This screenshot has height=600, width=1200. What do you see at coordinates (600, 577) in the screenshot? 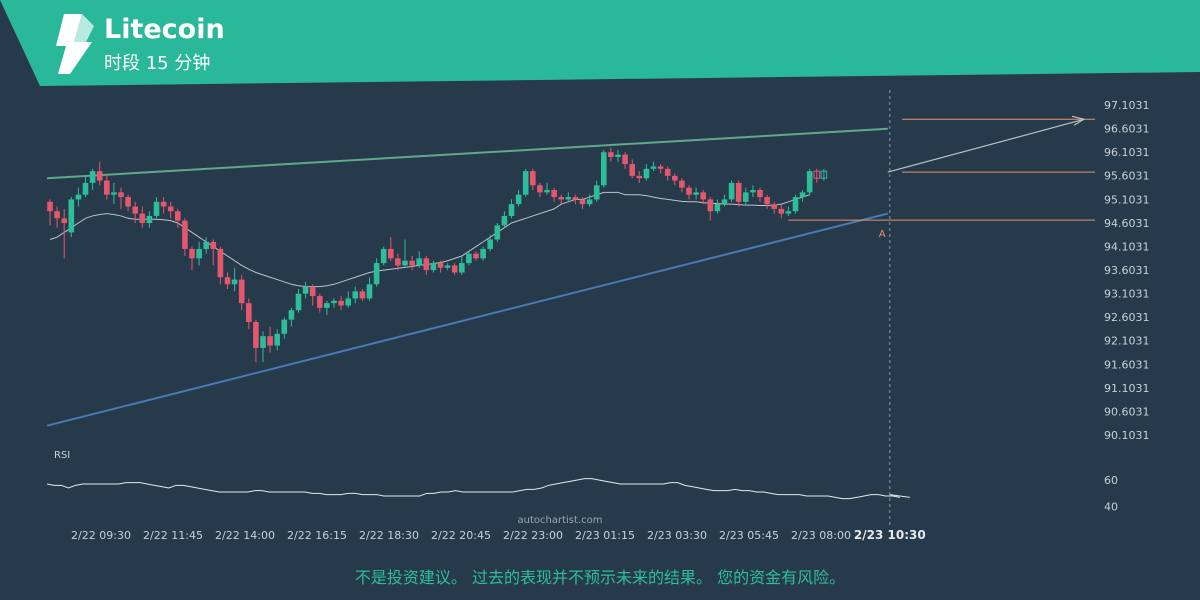
I see `disclaimer: 不是投资建议。 过去的表现并不预示未来的结果。 您的资金有风险。` at bounding box center [600, 577].